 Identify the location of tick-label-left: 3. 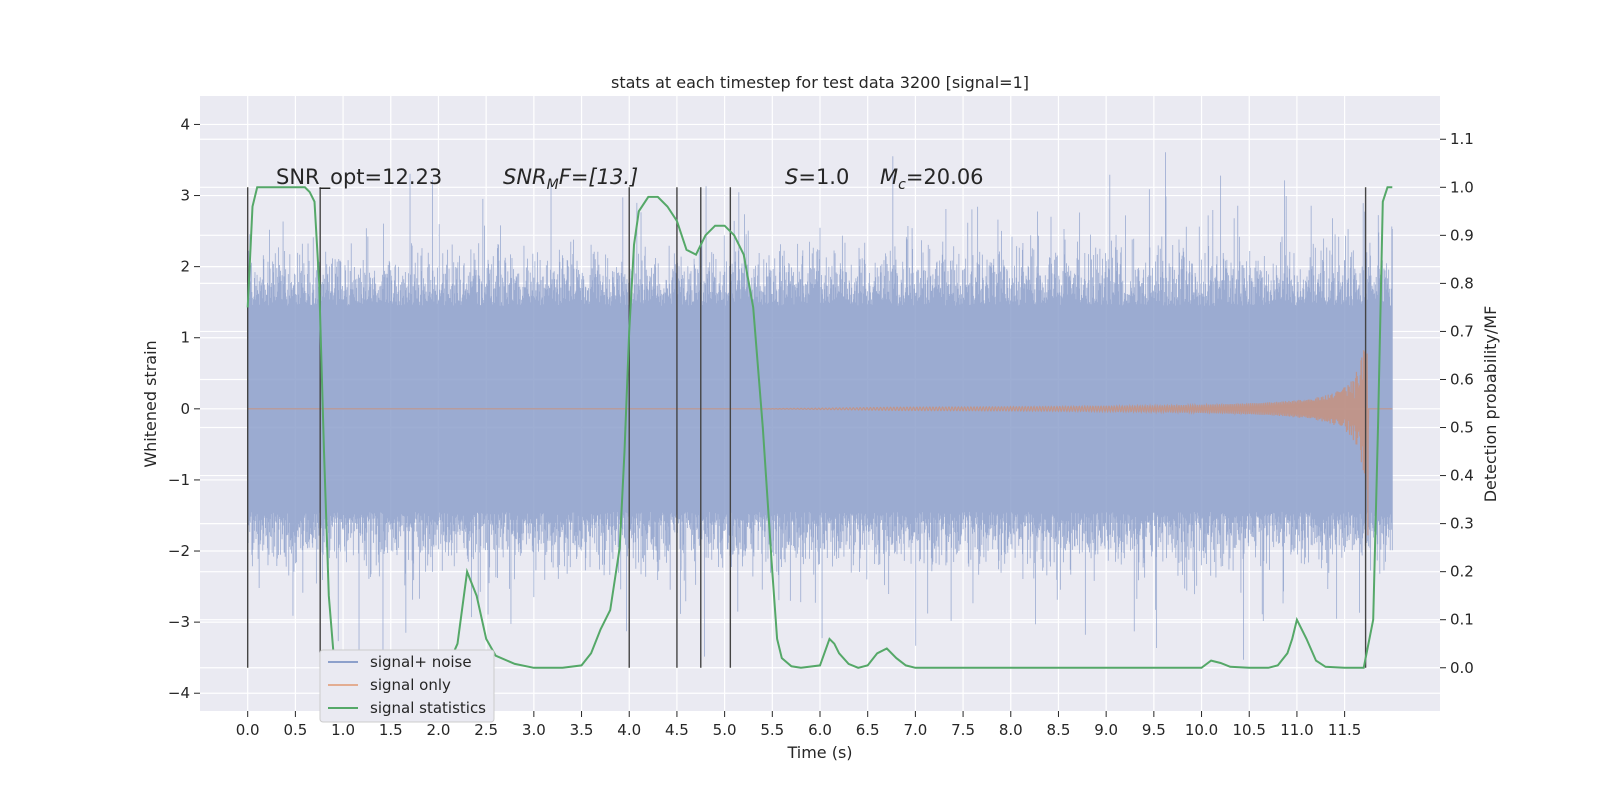
(185, 196).